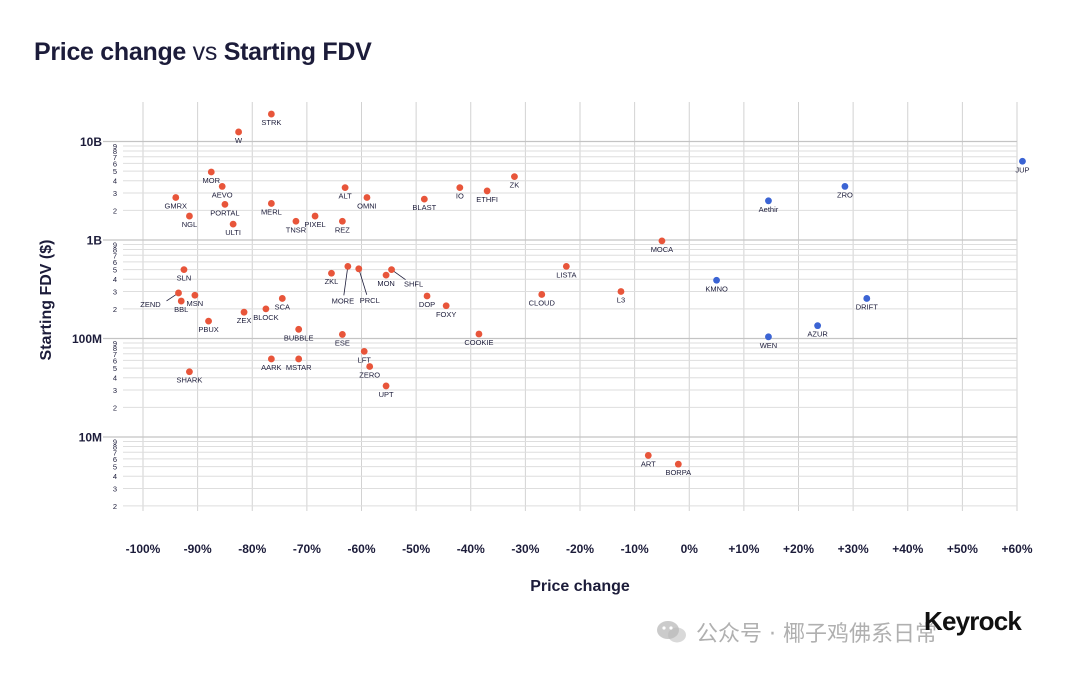 This screenshot has width=1080, height=677. Describe the element at coordinates (1016, 549) in the screenshot. I see `x-tick-label: +60%` at that location.